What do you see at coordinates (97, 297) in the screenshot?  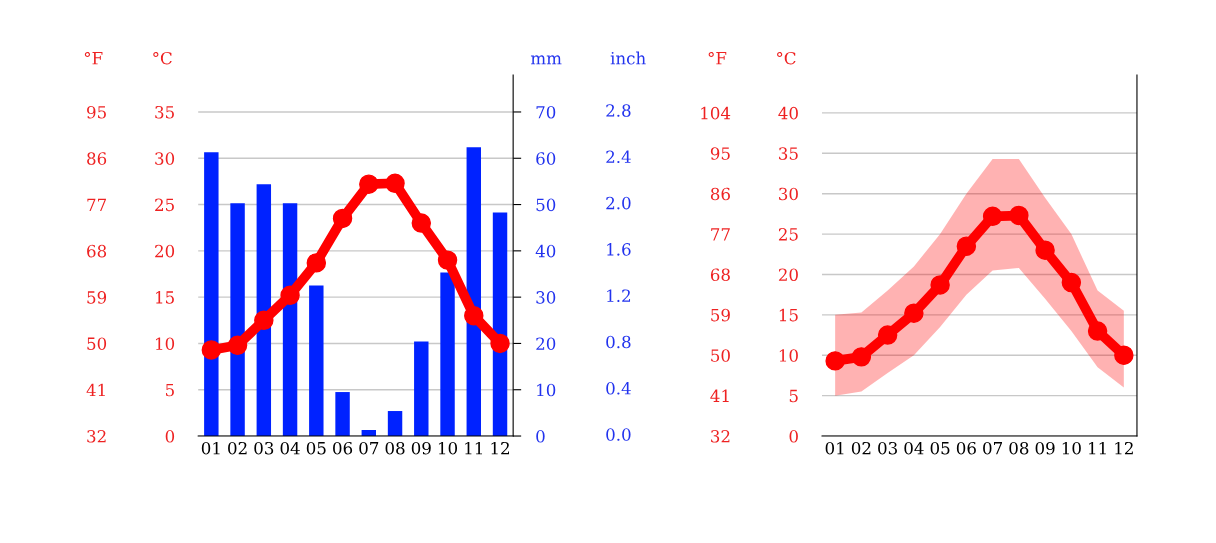 I see `y3-tick-label: 59` at bounding box center [97, 297].